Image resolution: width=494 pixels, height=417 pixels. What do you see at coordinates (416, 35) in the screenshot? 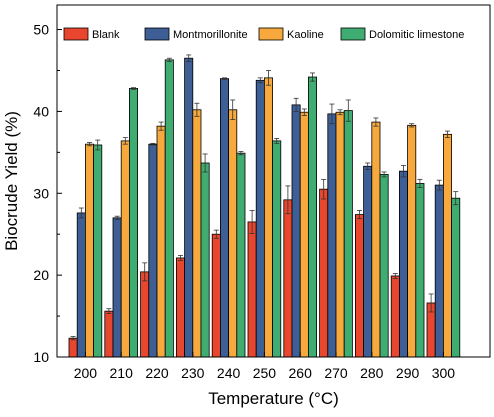
I see `legend-label-dolomitic-limestone: Dolomitic limestone` at bounding box center [416, 35].